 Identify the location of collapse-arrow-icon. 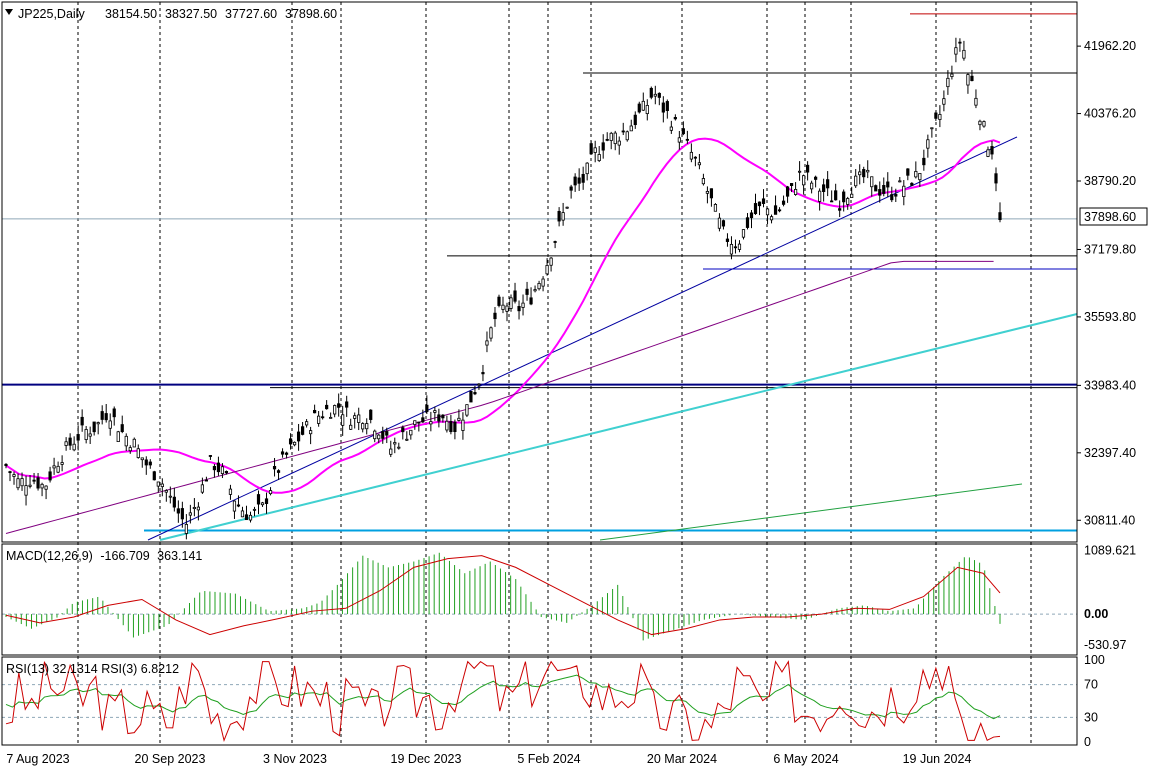
(9, 12).